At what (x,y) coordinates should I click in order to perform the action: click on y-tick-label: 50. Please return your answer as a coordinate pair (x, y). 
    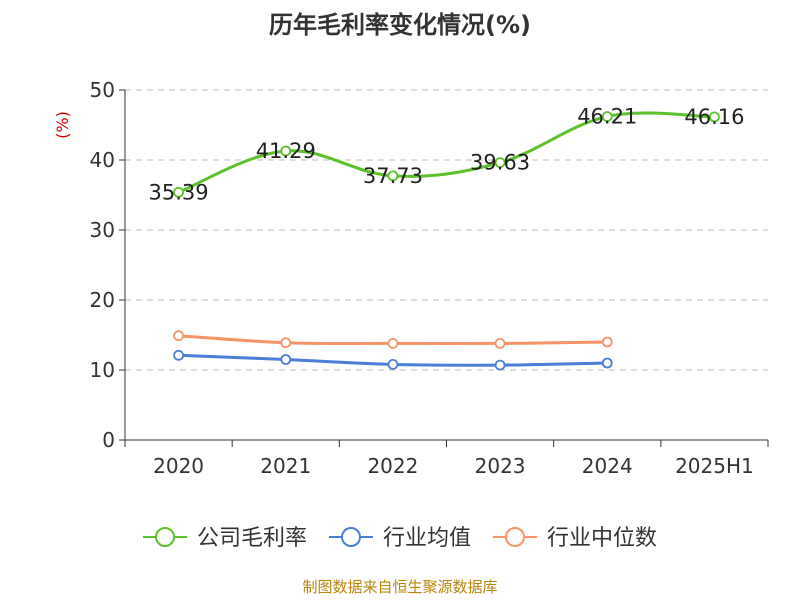
    Looking at the image, I should click on (102, 90).